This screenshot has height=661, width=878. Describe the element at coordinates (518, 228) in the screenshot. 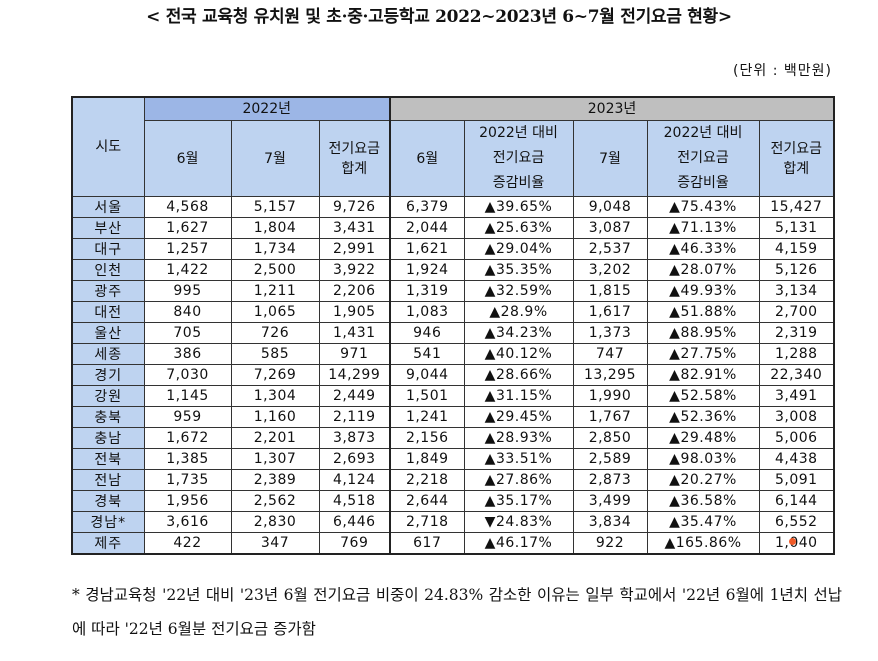

I see `cell-2023-jun-ratio: ▲25.63%` at that location.